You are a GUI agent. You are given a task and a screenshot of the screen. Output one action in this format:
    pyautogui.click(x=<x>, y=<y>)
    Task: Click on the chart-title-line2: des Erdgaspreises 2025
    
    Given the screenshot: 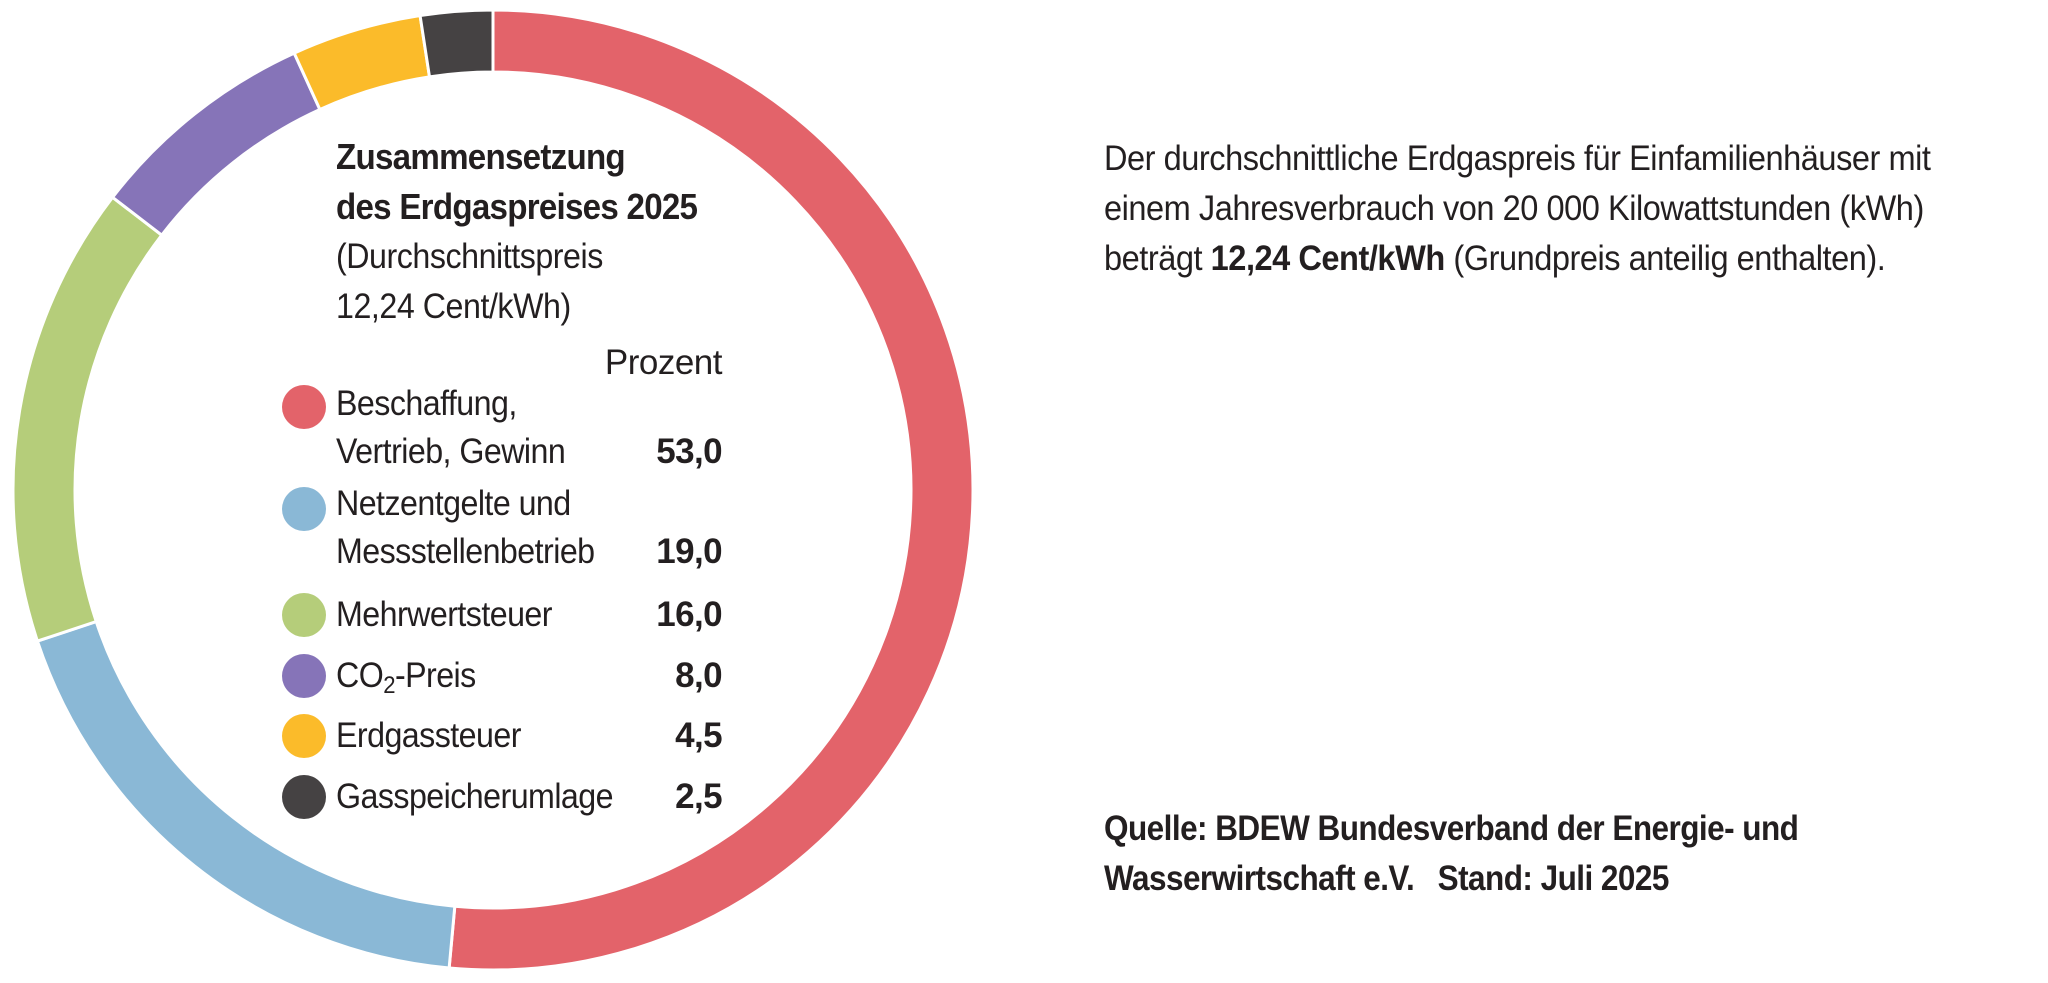 What is the action you would take?
    pyautogui.click(x=517, y=206)
    